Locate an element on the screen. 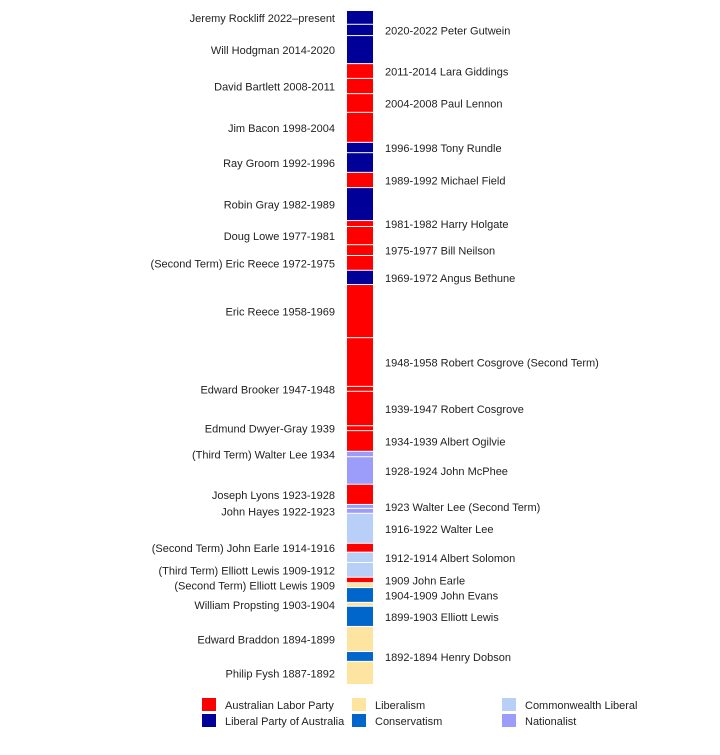 The height and width of the screenshot is (755, 720). premier-label: Ray Groom 1992-1996 is located at coordinates (279, 164).